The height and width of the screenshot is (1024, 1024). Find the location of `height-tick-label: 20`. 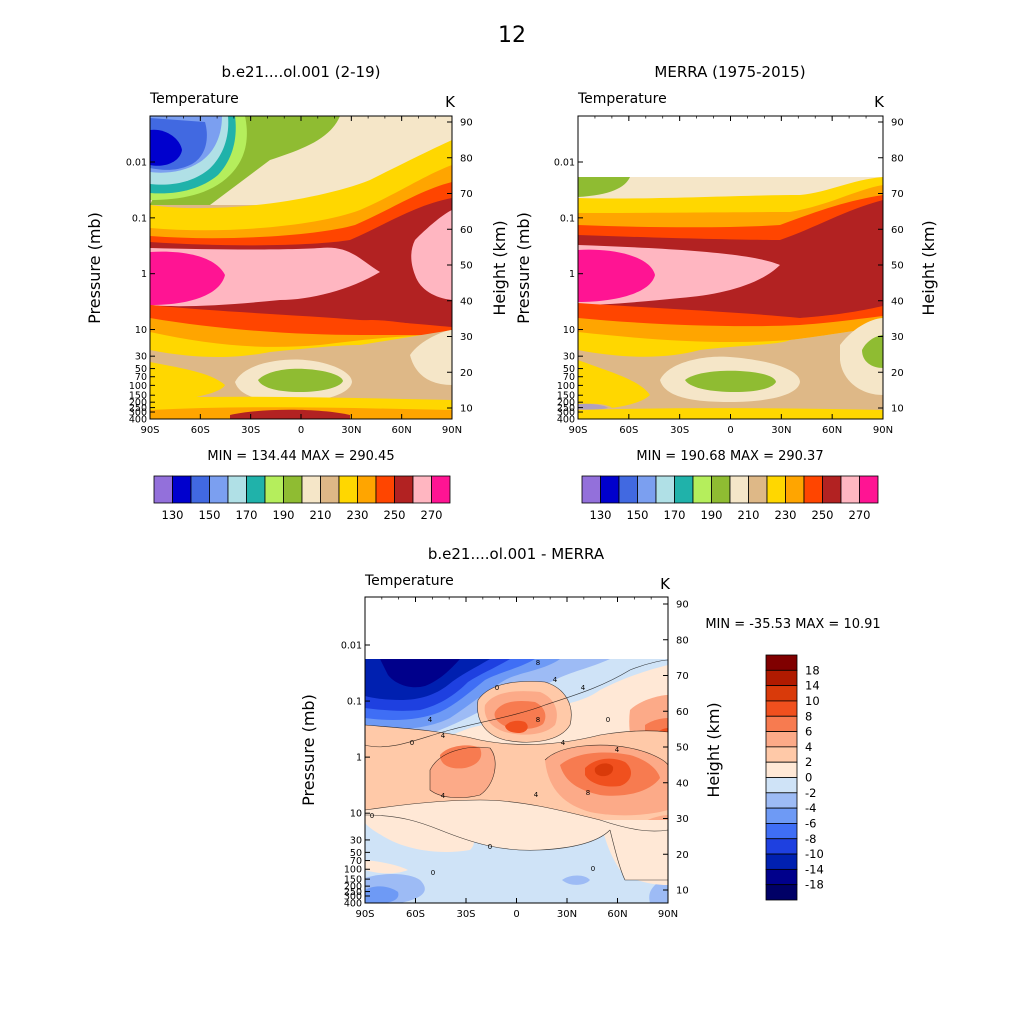

height-tick-label: 20 is located at coordinates (682, 855).